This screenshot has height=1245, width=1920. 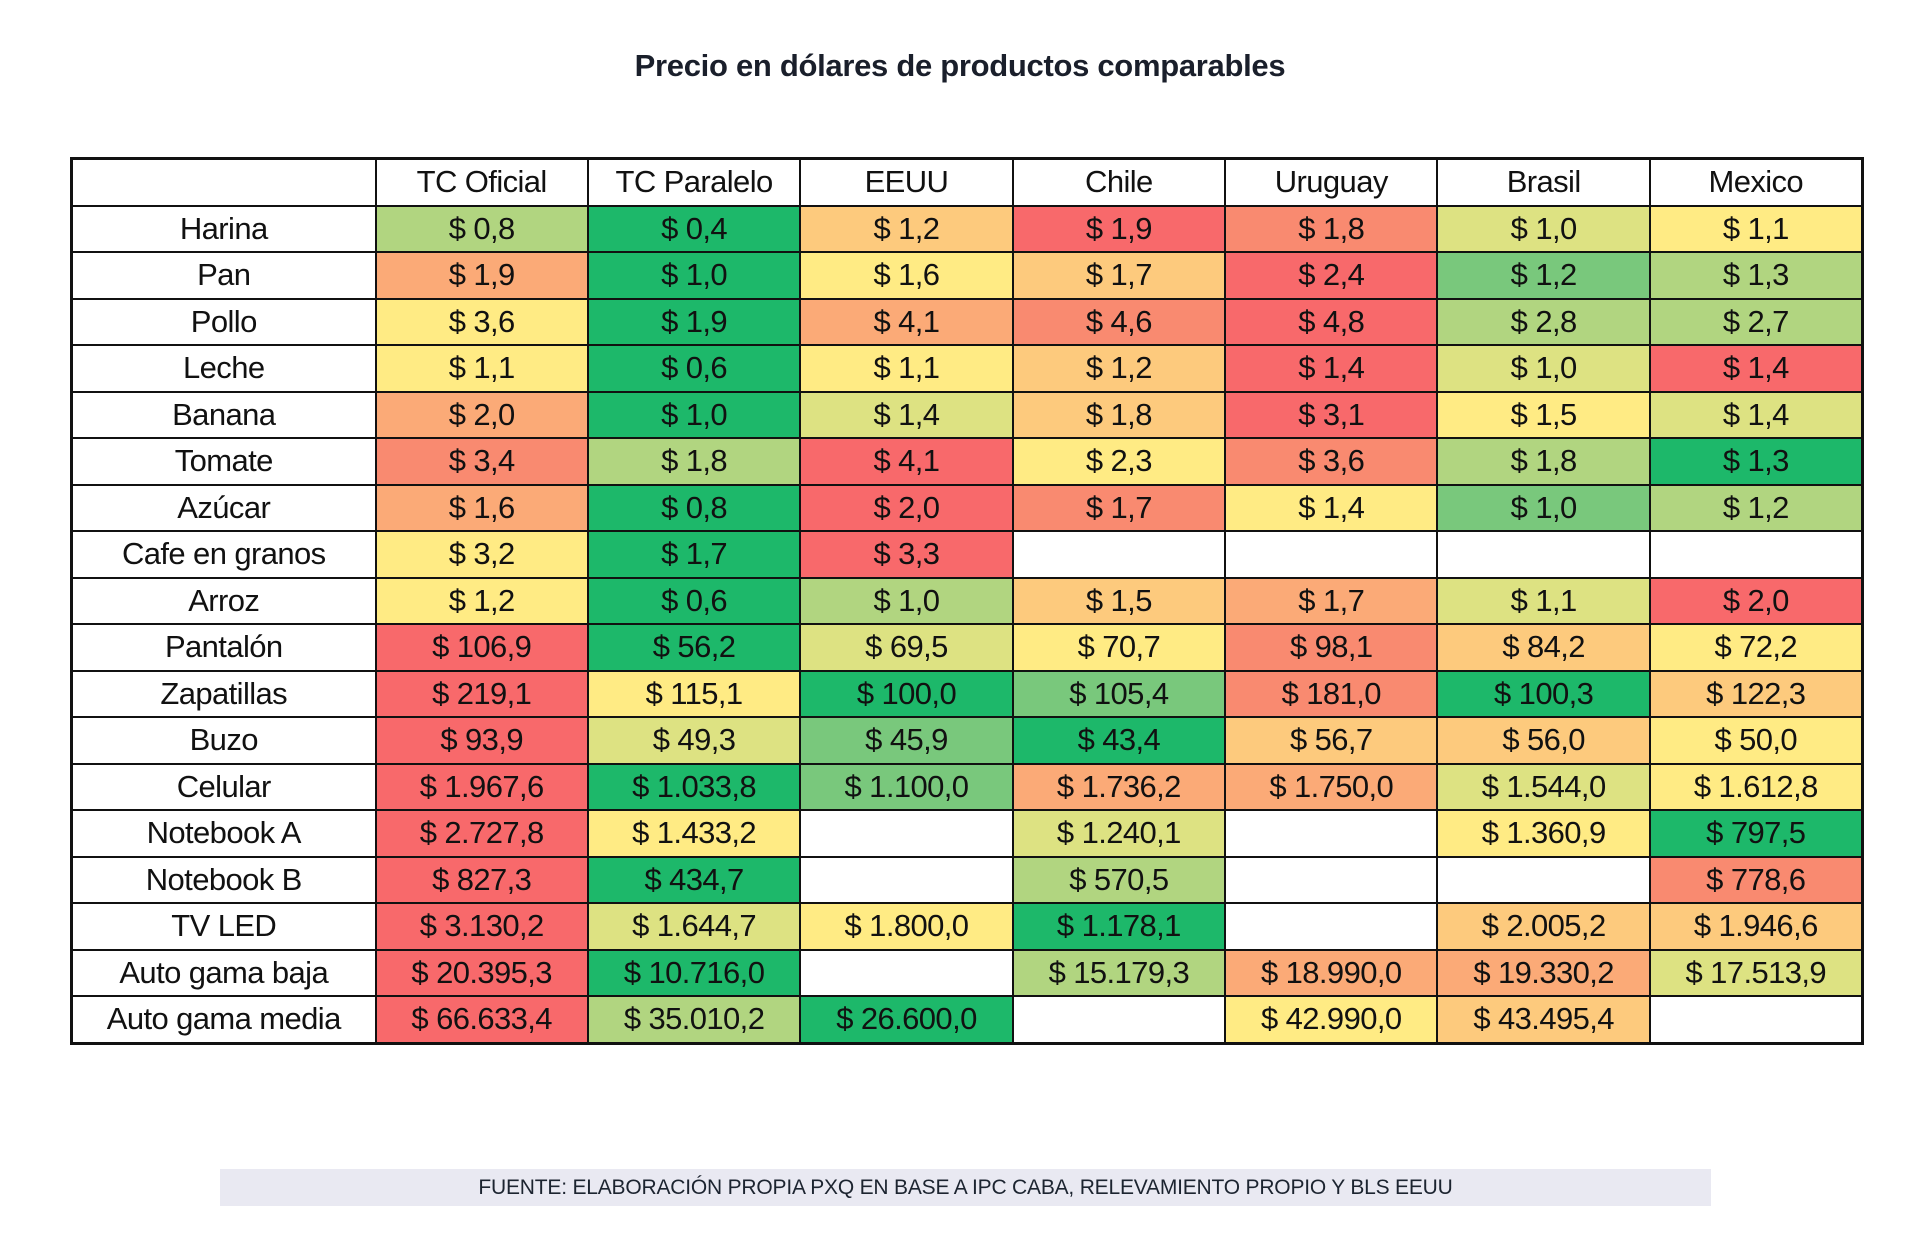 What do you see at coordinates (1756, 182) in the screenshot?
I see `column-header-mexico: Mexico` at bounding box center [1756, 182].